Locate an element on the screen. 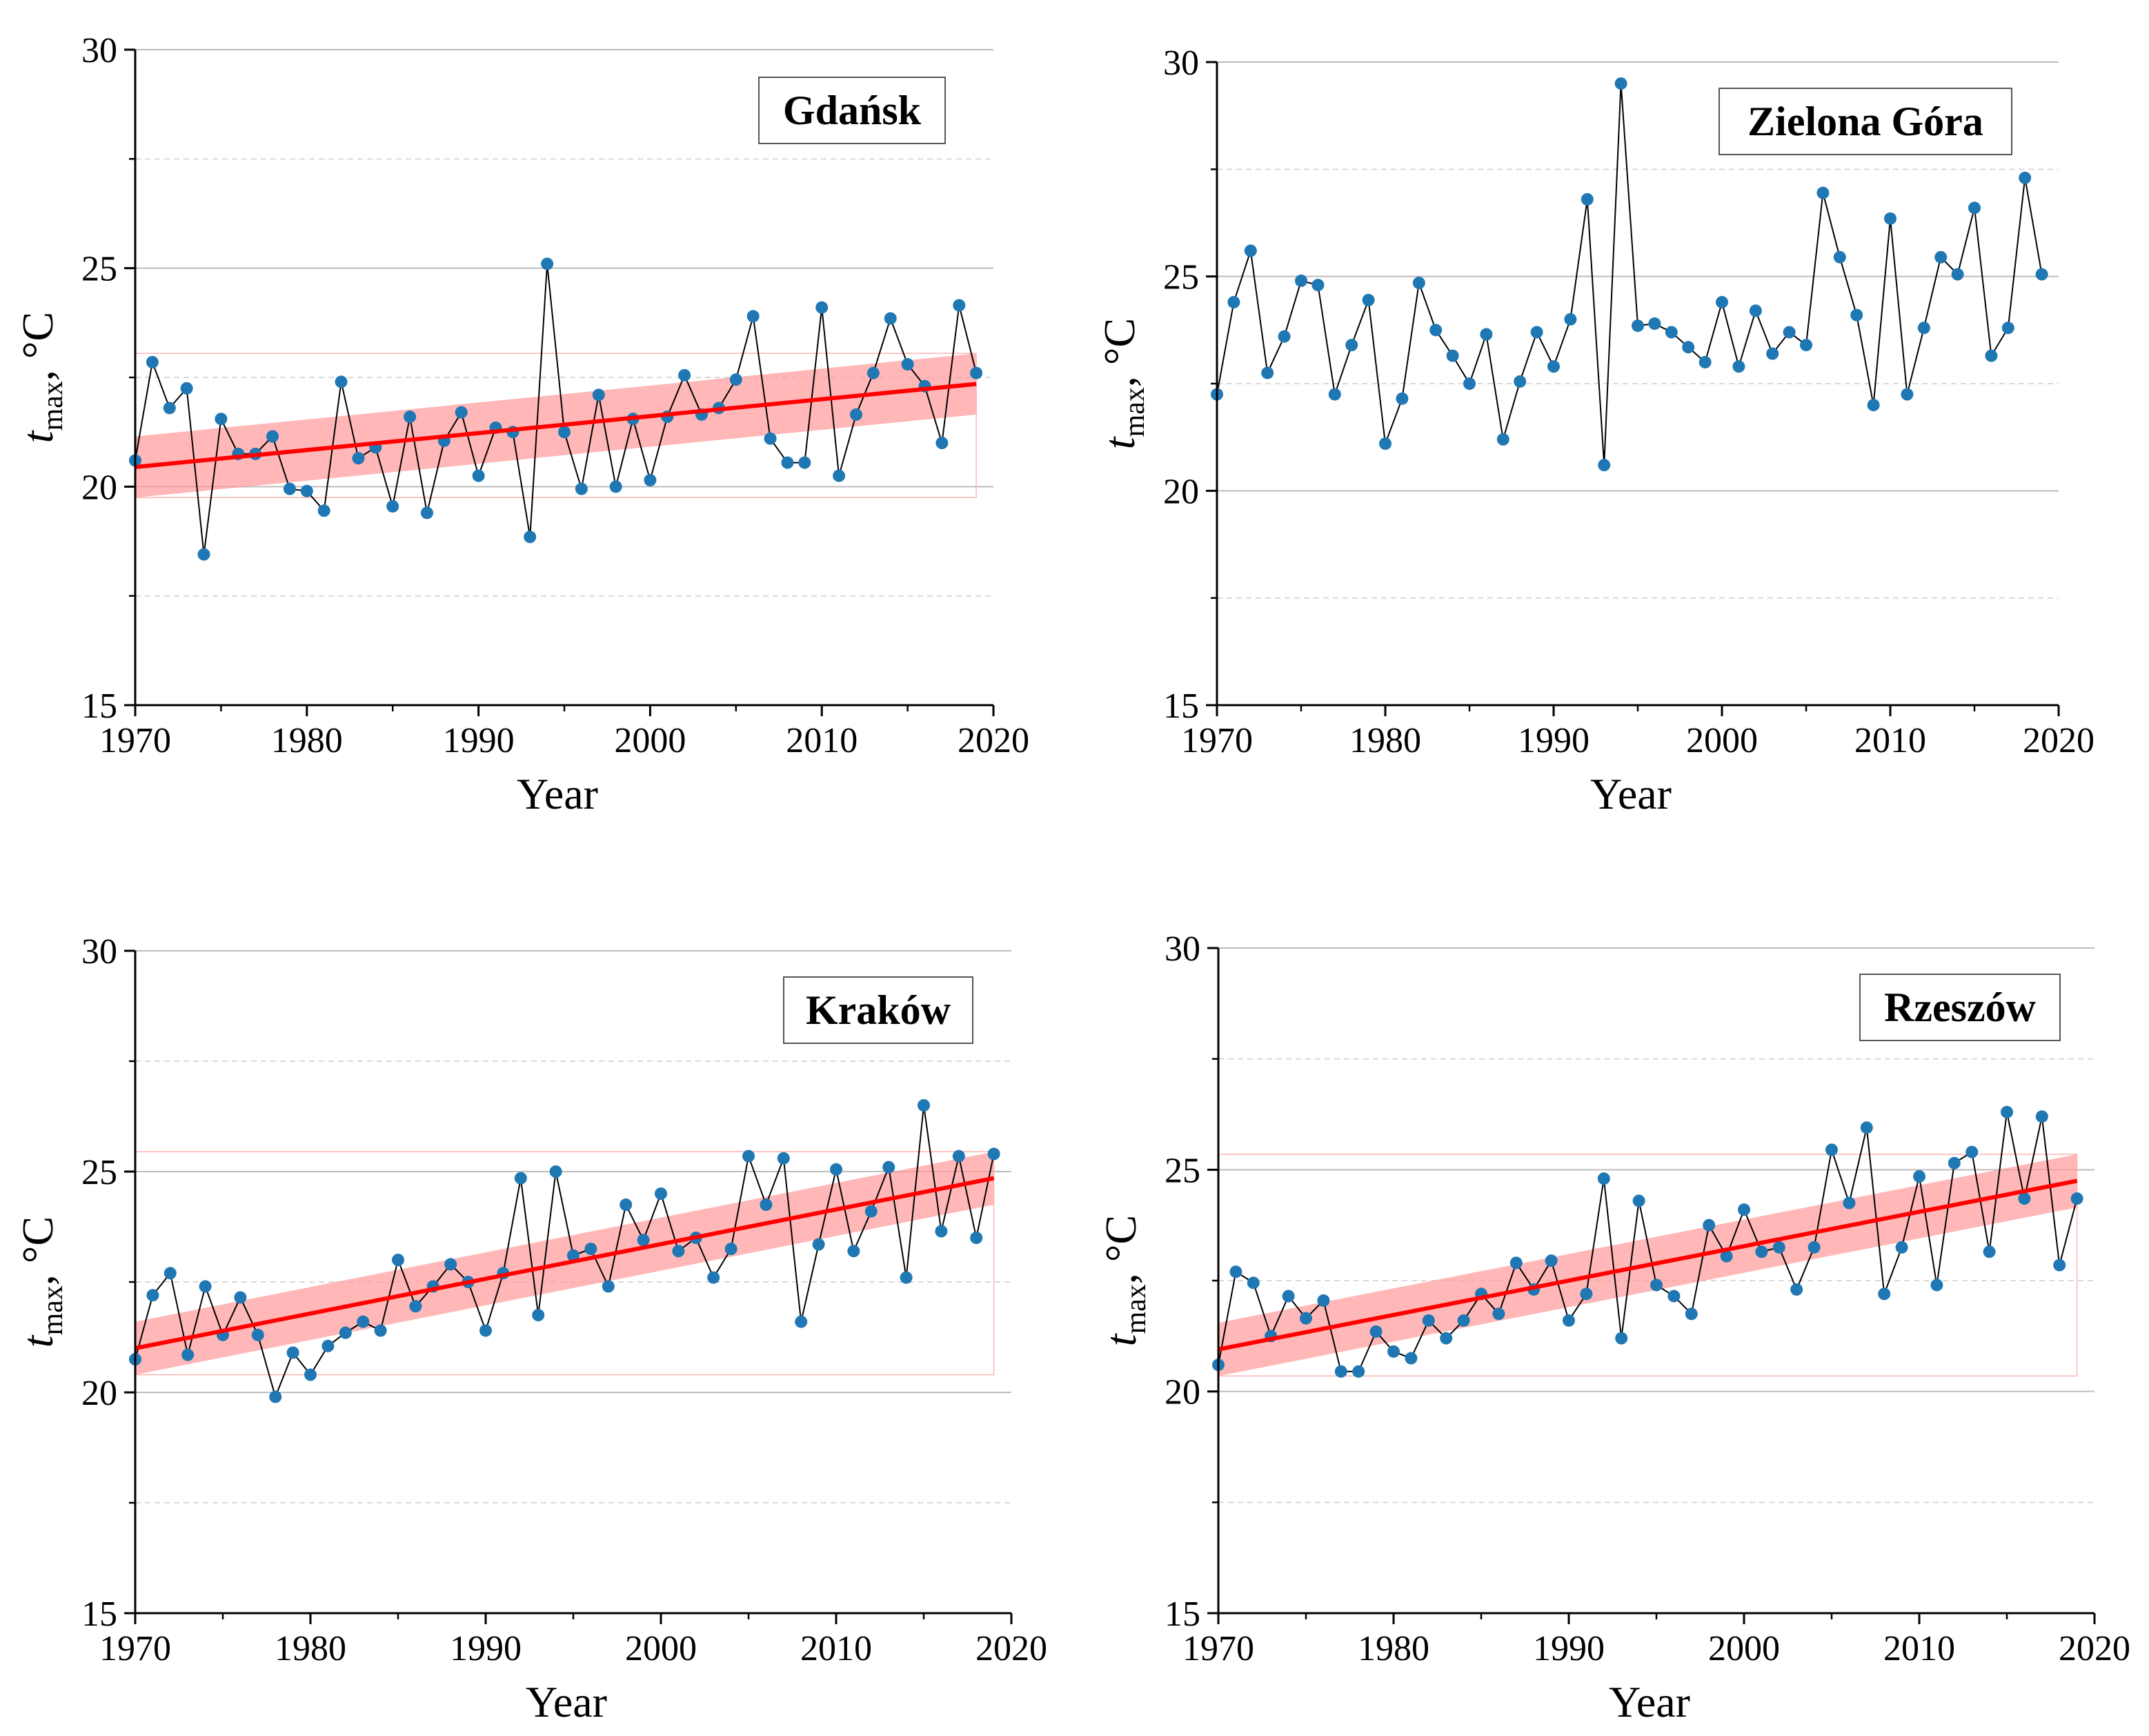  y-tick-label: 30 is located at coordinates (1182, 949).